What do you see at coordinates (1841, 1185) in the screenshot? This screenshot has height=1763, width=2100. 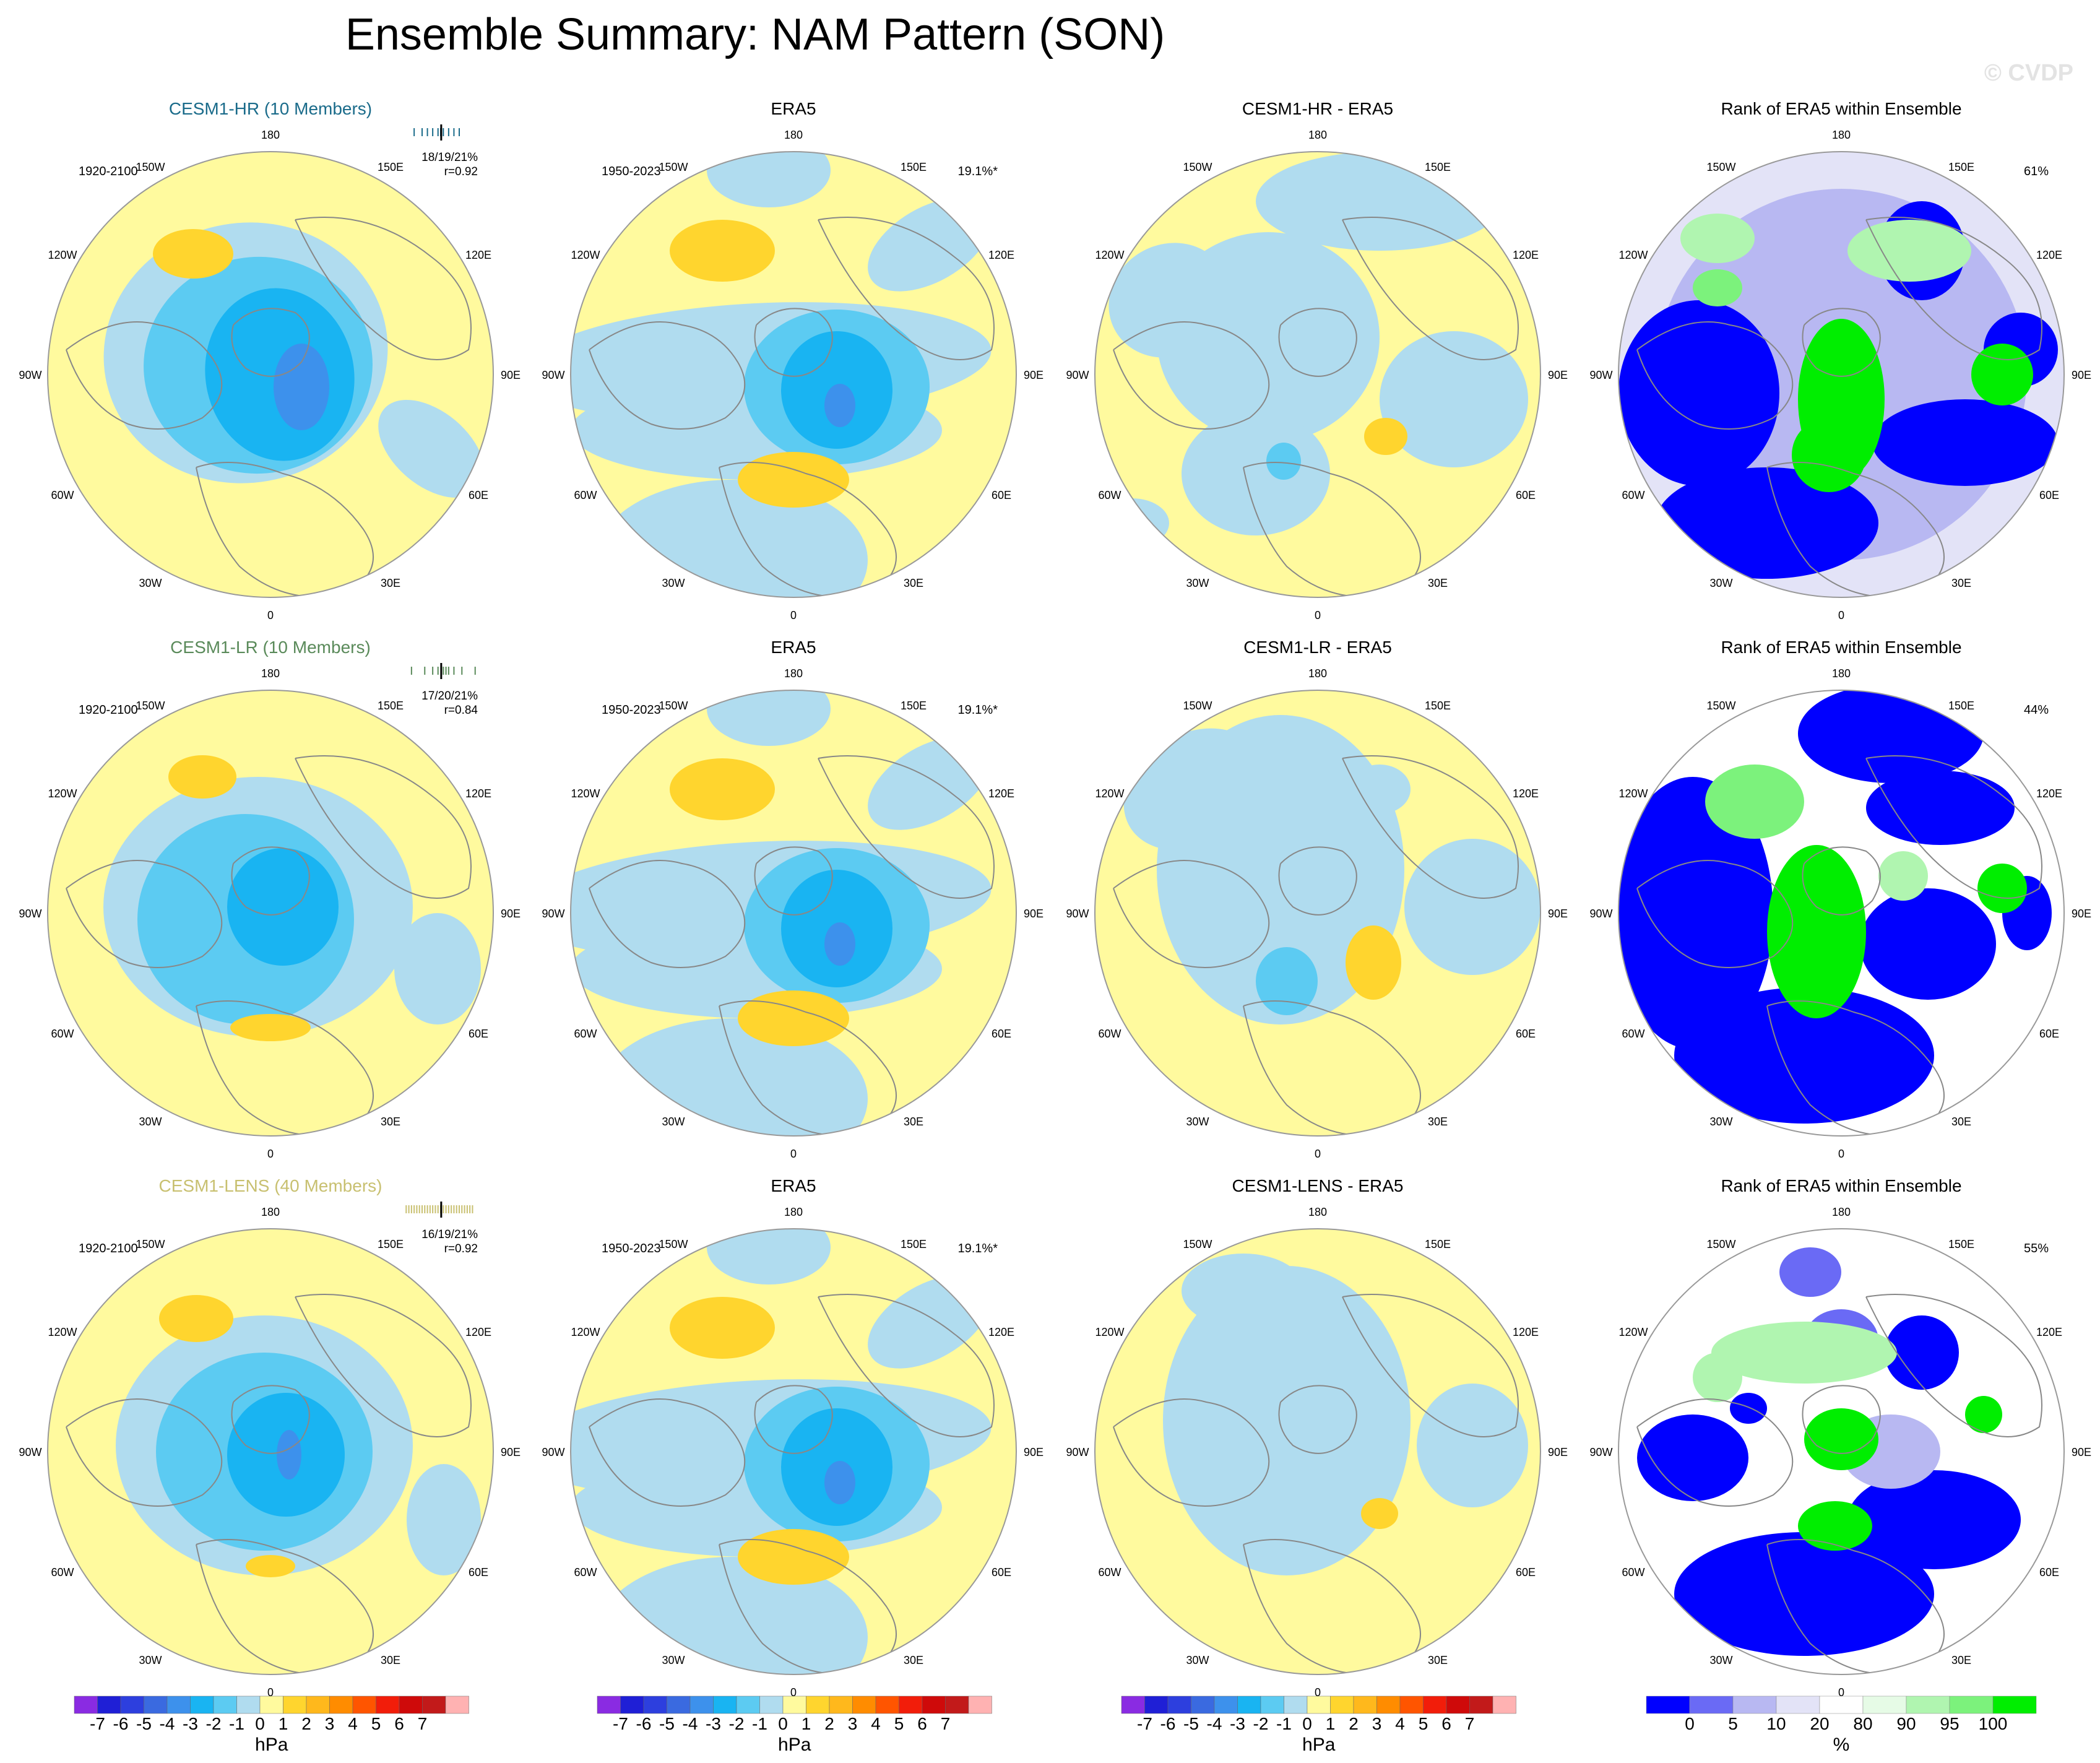 I see `rank-title: Rank of ERA5 within Ensemble` at bounding box center [1841, 1185].